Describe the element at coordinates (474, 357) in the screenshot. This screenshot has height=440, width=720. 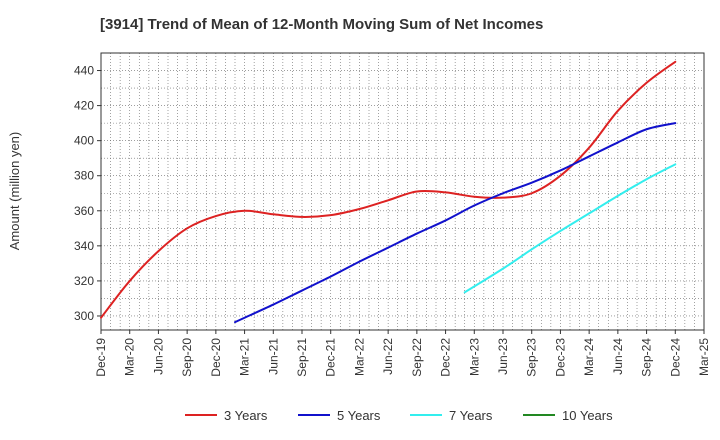
I see `x-tick-label: Mar-23` at that location.